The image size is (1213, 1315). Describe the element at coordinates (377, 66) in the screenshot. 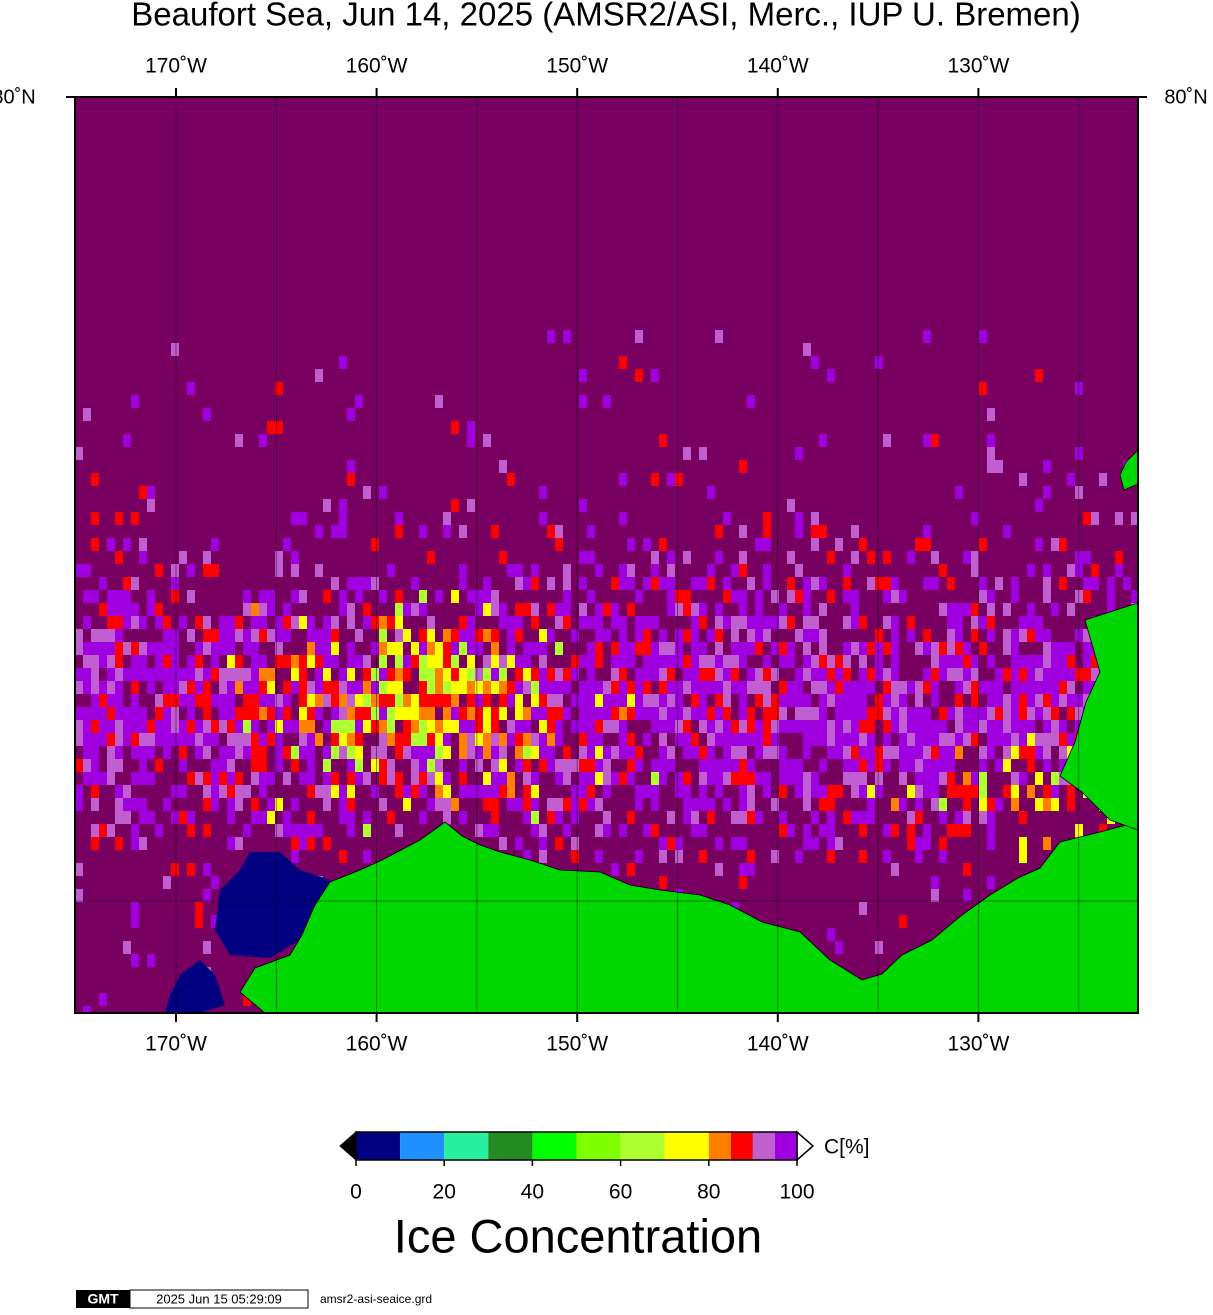

I see `lon-label: 160˚W` at that location.